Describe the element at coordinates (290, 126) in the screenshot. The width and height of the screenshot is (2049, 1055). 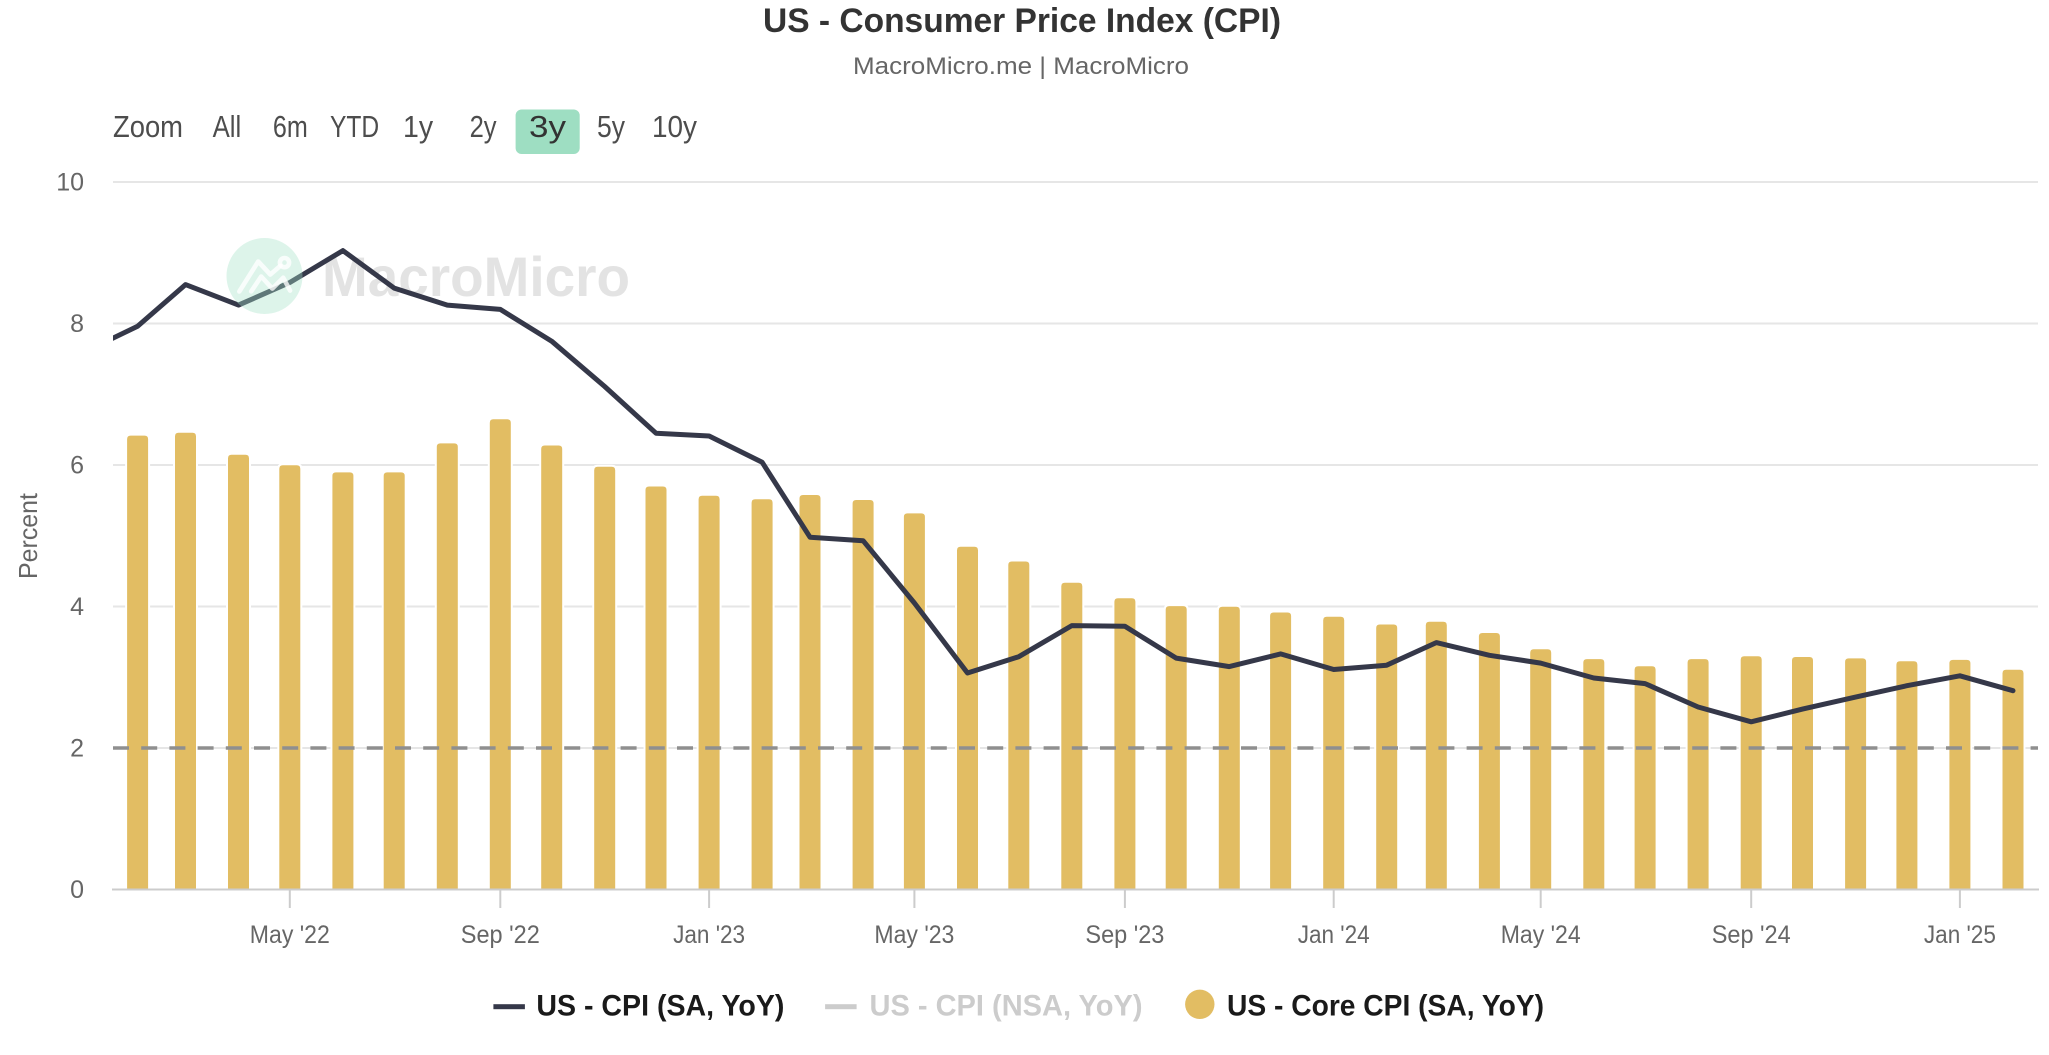
I see `svg-text: 6m` at that location.